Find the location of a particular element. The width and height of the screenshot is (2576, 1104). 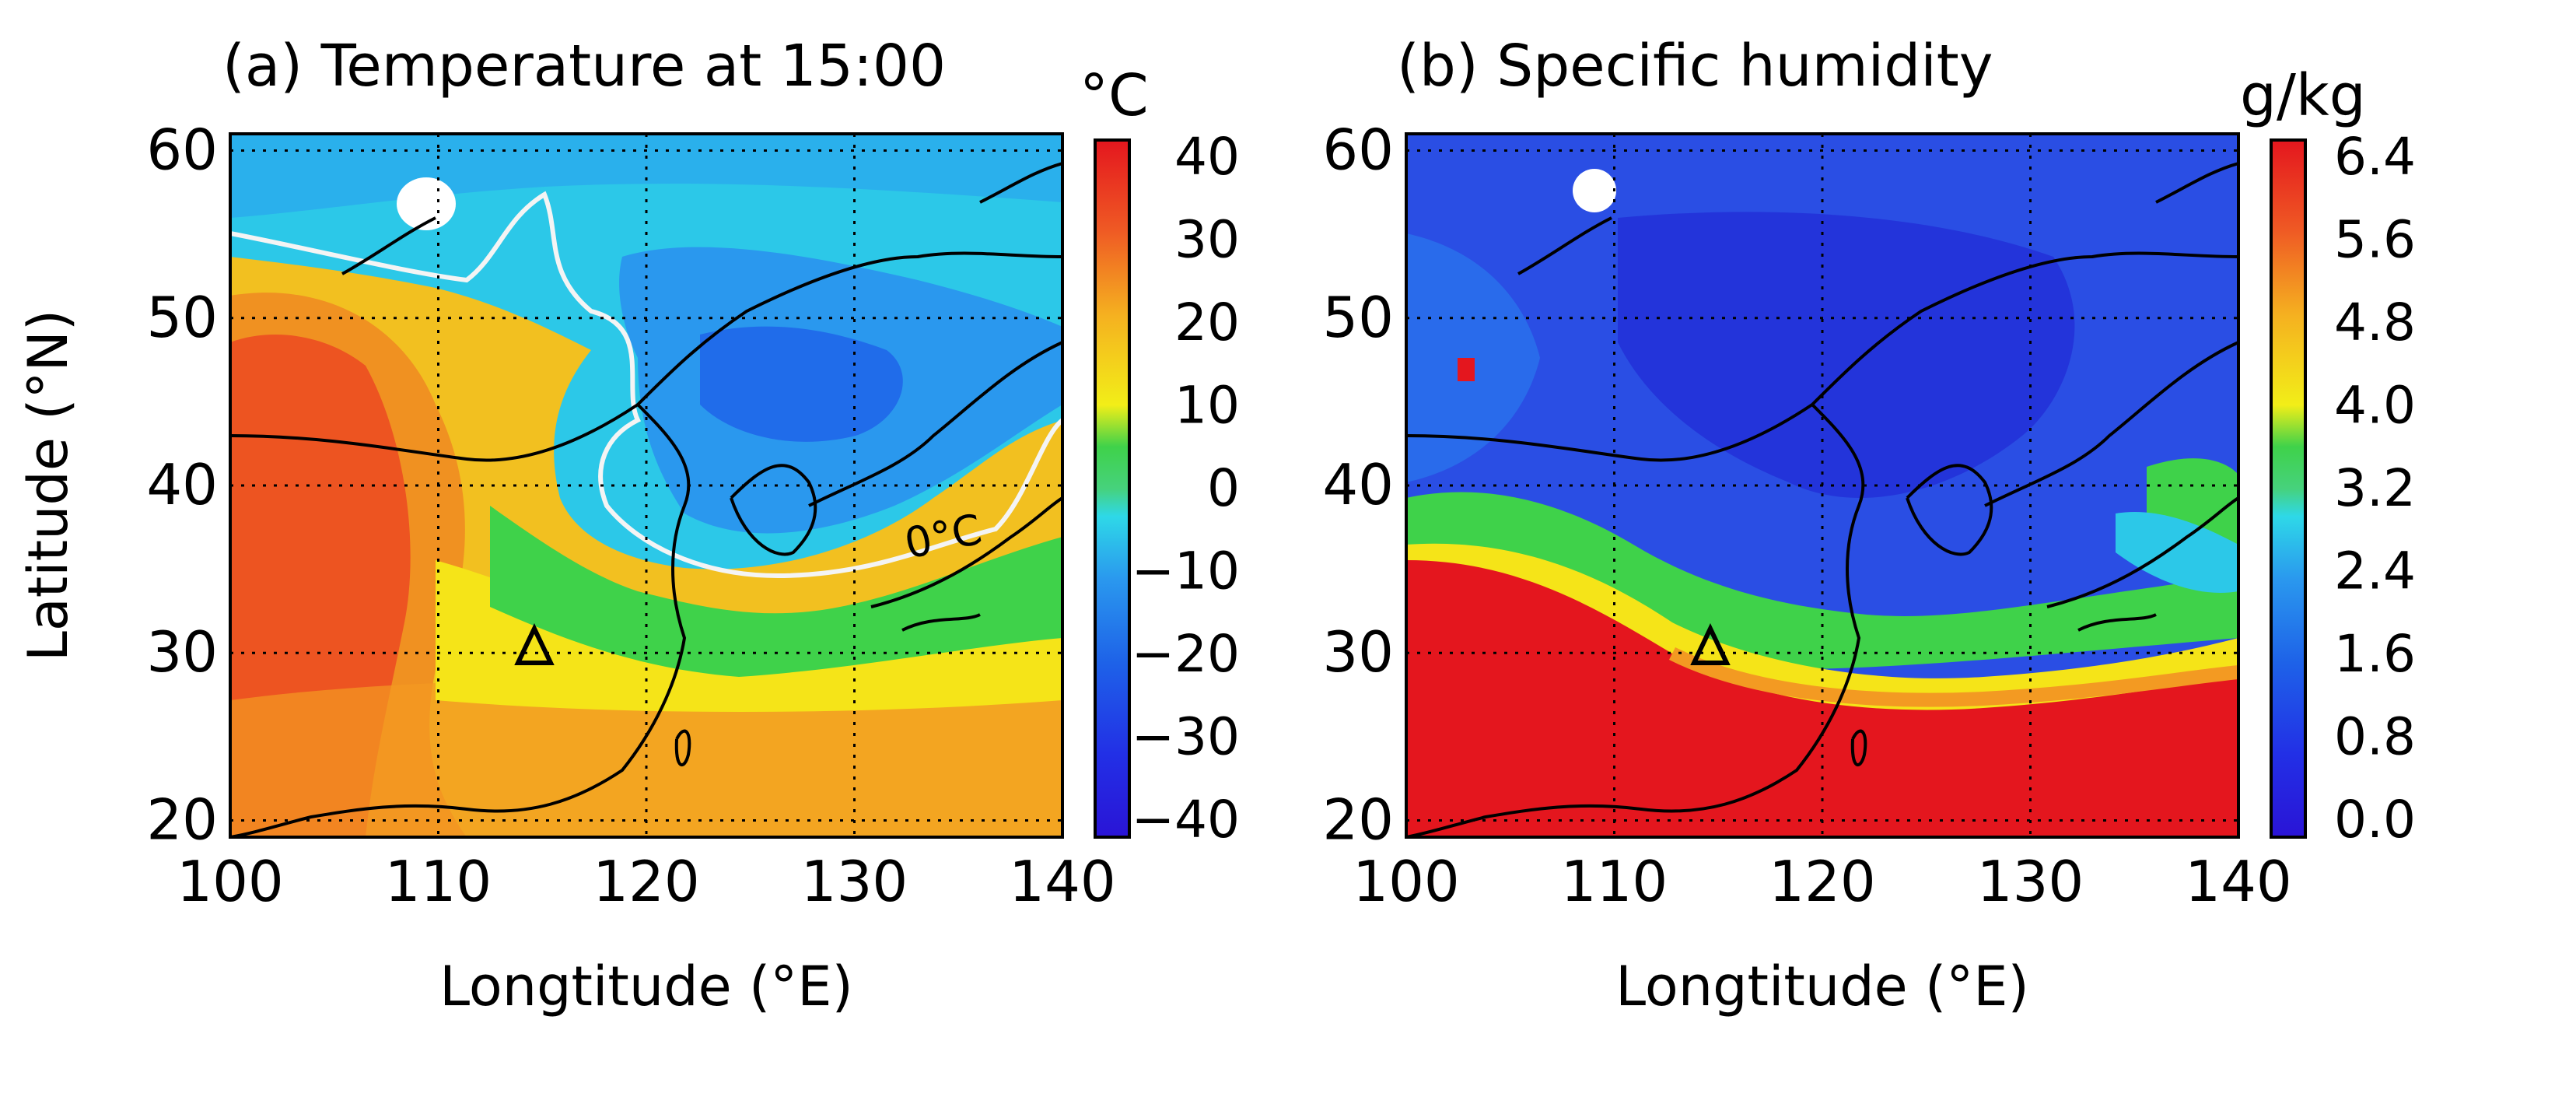

panel-a-blue-deep is located at coordinates (801, 384).